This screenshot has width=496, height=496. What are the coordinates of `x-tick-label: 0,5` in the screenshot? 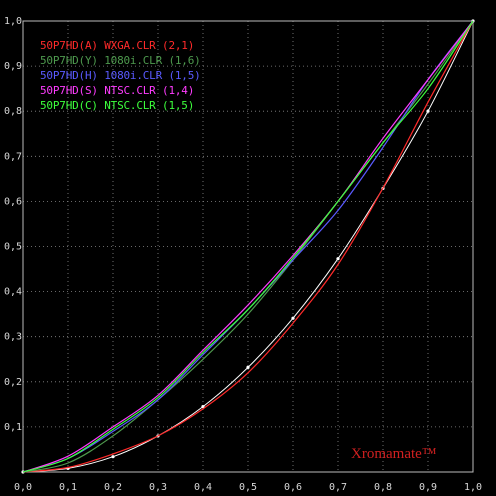 It's located at (248, 487).